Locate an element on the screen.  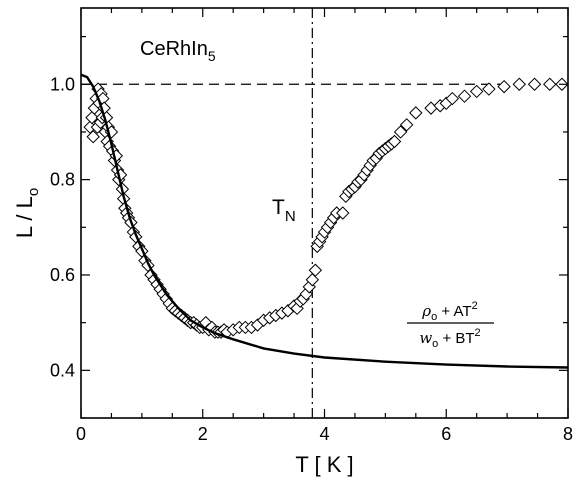
x-tick-label: 0 is located at coordinates (81, 434).